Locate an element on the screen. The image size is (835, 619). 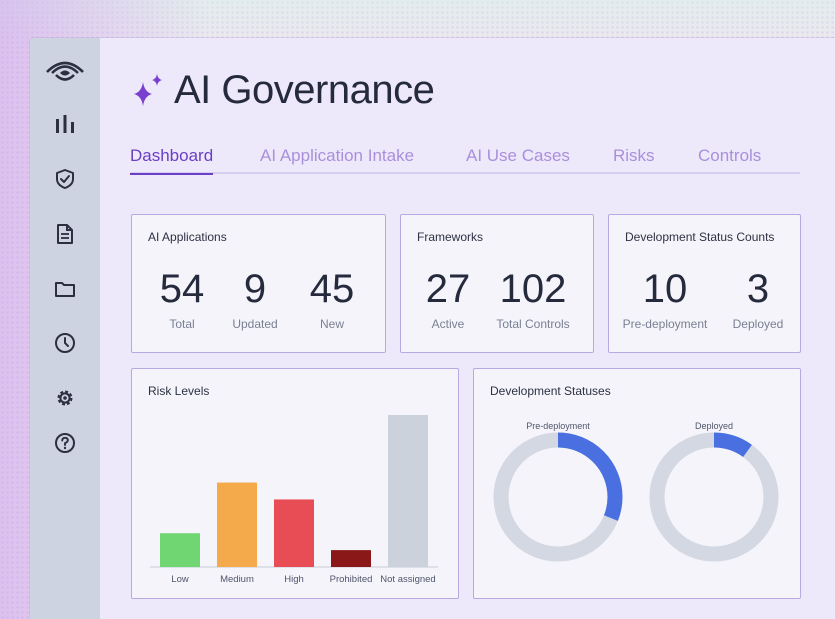
stat-value: 3 is located at coordinates (758, 289).